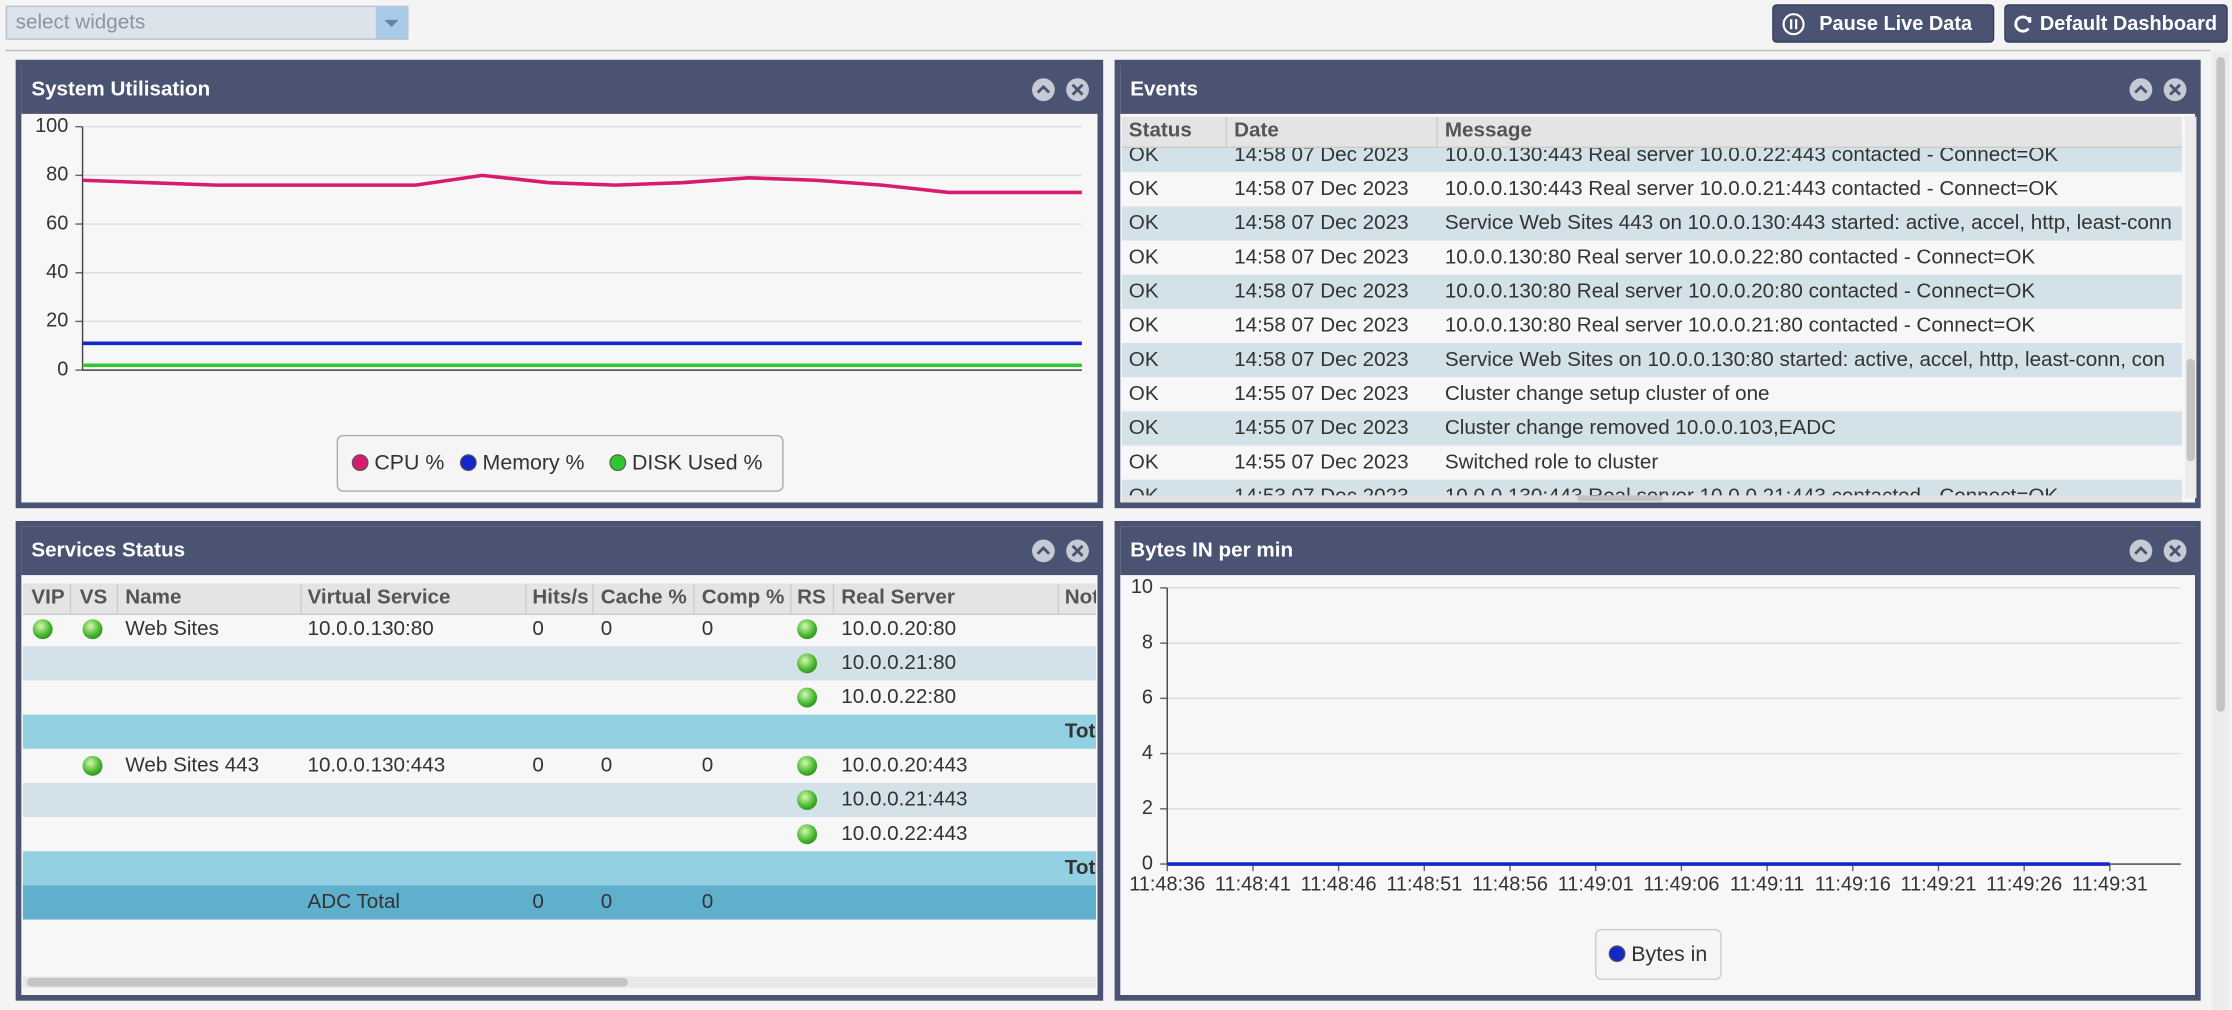 The width and height of the screenshot is (2232, 1010). I want to click on column-header: Comp %, so click(743, 599).